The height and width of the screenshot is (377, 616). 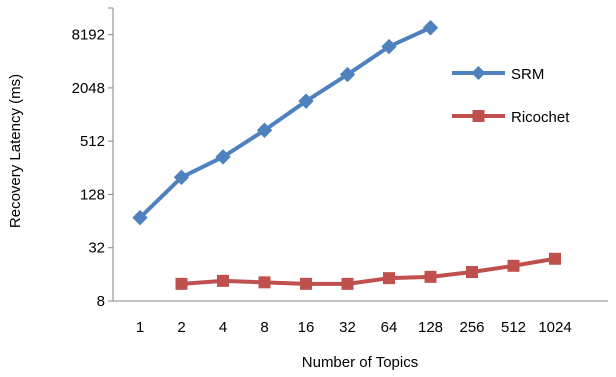 What do you see at coordinates (389, 327) in the screenshot?
I see `x-tick-label: 64` at bounding box center [389, 327].